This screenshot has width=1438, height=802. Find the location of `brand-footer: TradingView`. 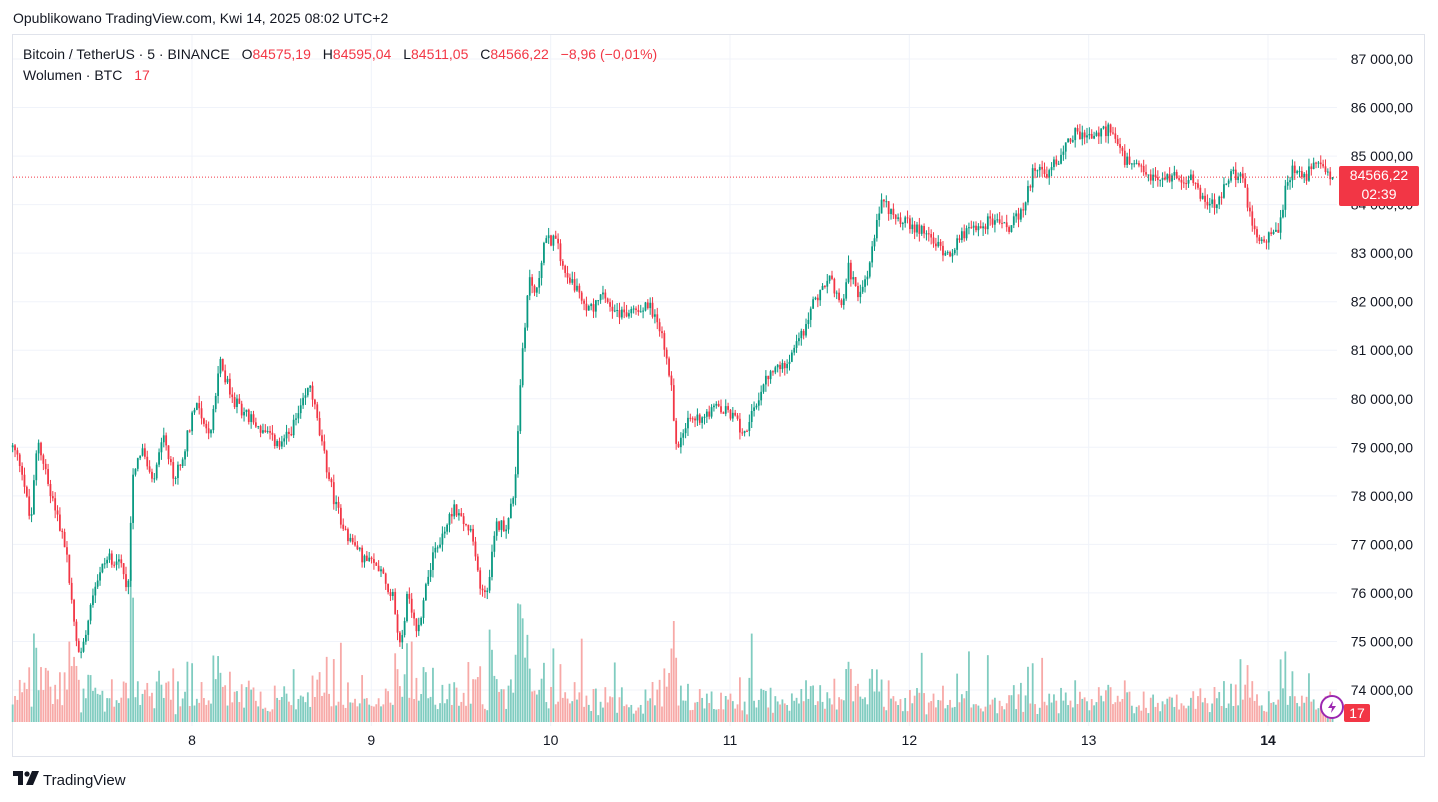

brand-footer: TradingView is located at coordinates (69, 780).